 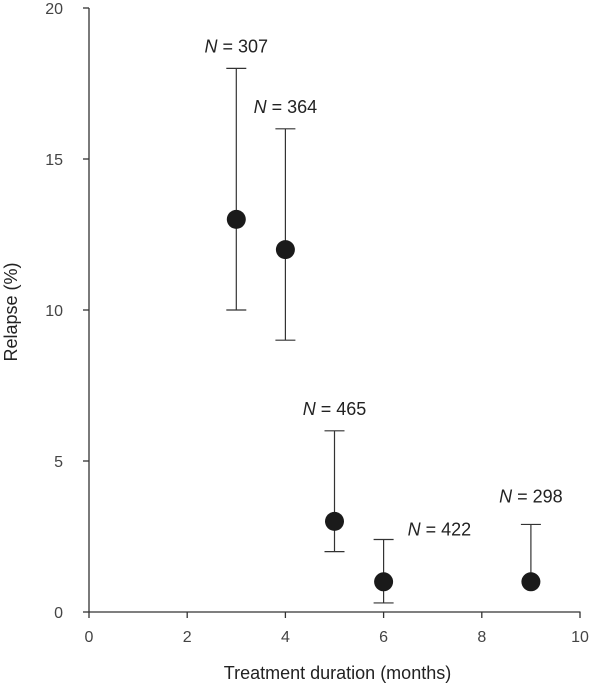 What do you see at coordinates (58, 462) in the screenshot?
I see `y-tick-label: 5` at bounding box center [58, 462].